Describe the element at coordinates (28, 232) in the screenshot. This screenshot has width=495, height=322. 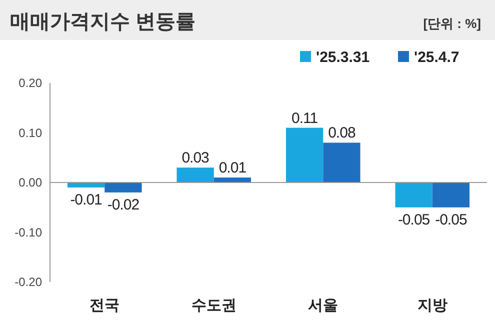
I see `y-tick-label: -0.10` at that location.